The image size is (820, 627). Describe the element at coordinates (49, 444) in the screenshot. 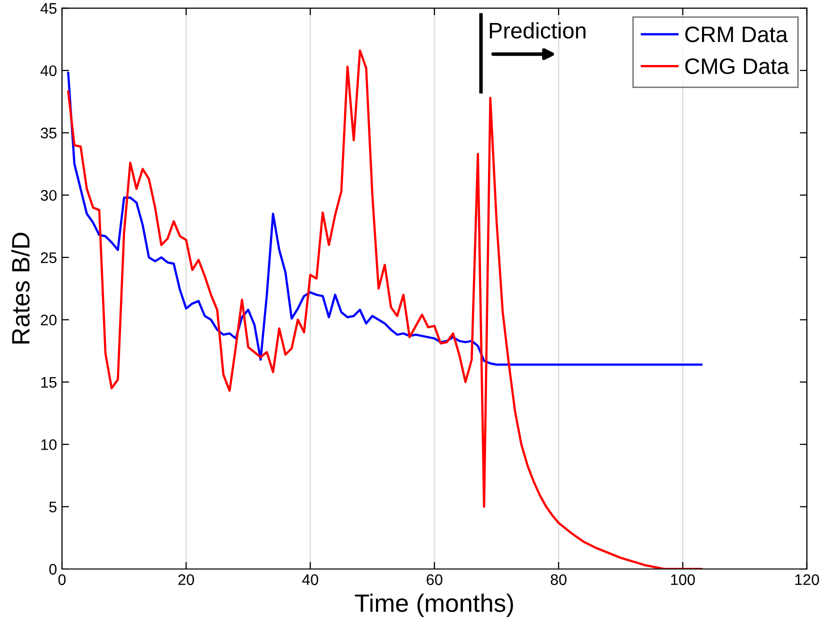

I see `y-tick-label: 10` at that location.